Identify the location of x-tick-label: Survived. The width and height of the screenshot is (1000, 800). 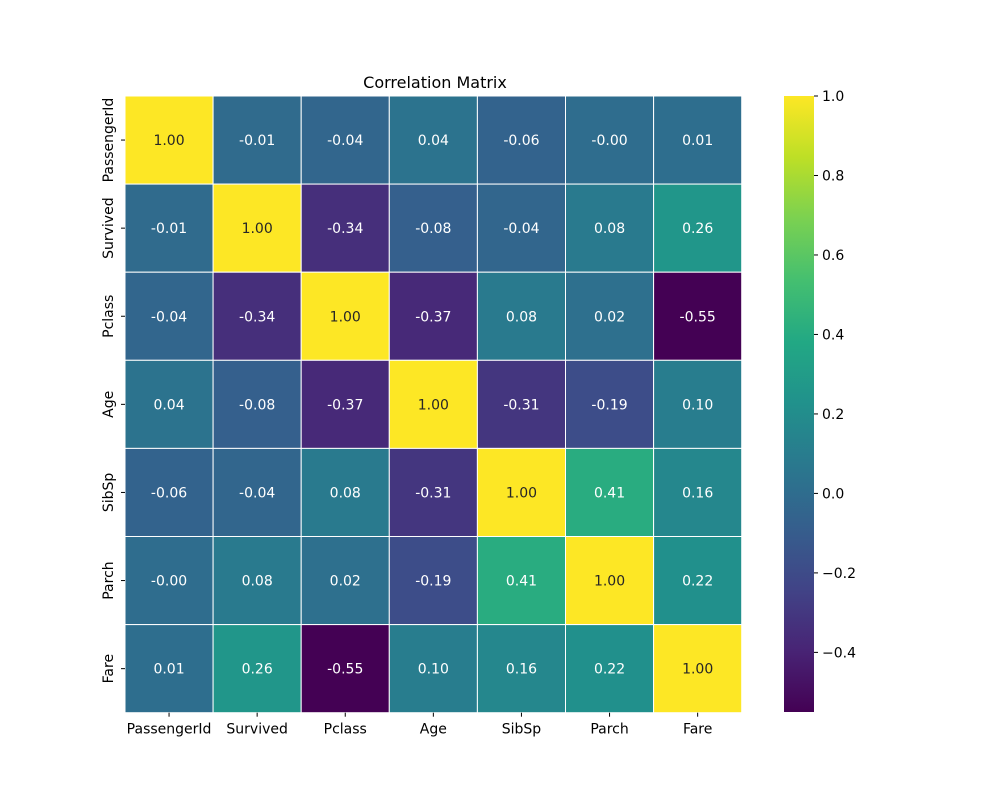
(256, 730).